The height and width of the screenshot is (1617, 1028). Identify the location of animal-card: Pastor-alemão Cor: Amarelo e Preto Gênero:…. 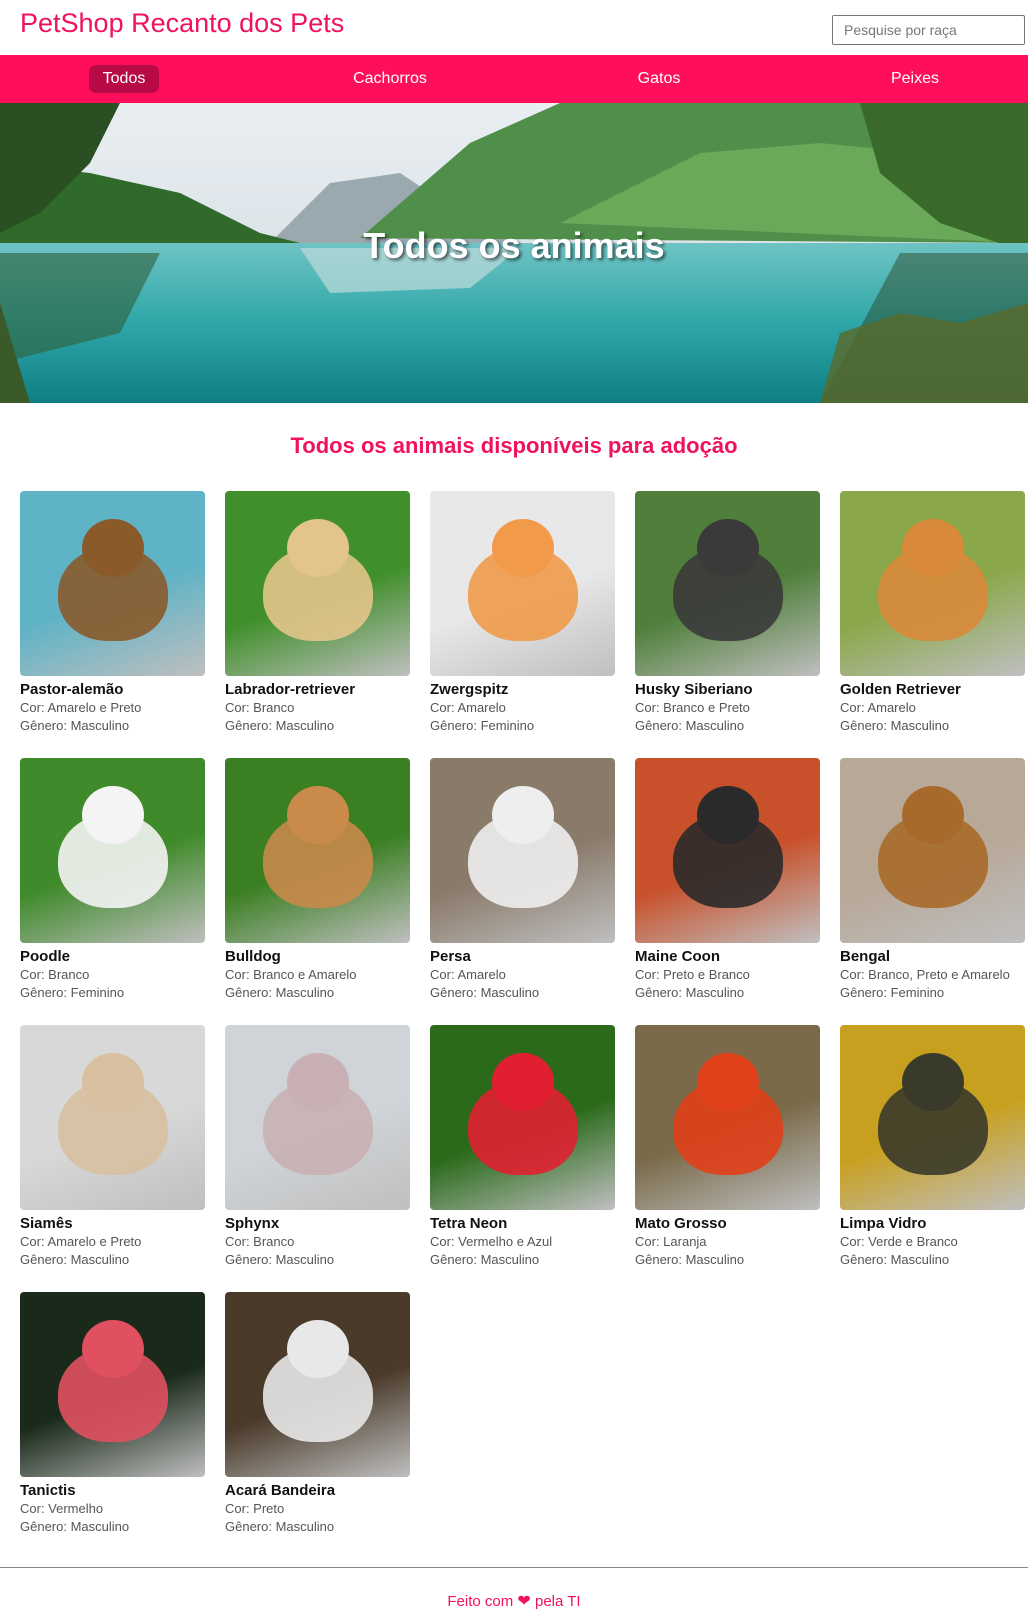
(112, 616).